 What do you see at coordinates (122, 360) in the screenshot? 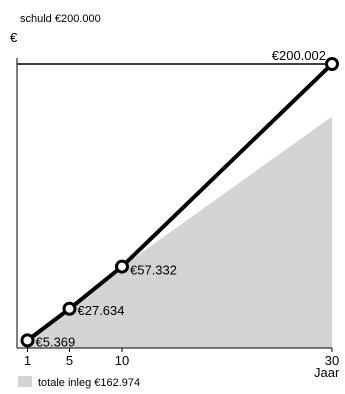
I see `x-tick-label: 10` at bounding box center [122, 360].